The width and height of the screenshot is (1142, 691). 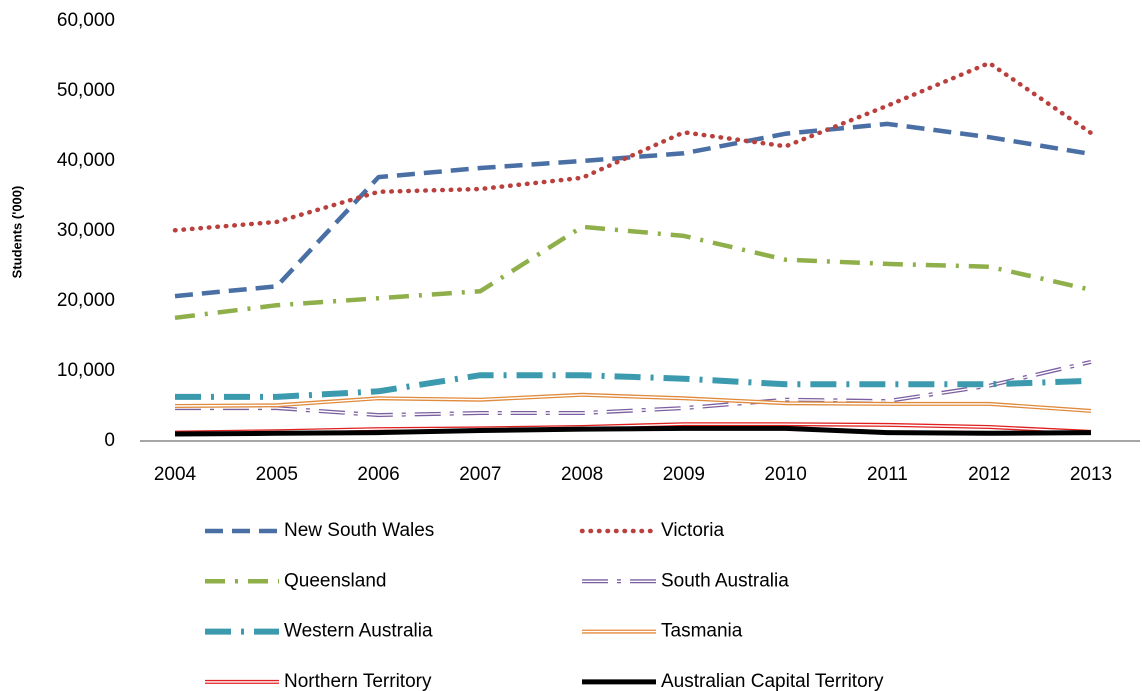 What do you see at coordinates (358, 631) in the screenshot?
I see `legend-label: Western Australia` at bounding box center [358, 631].